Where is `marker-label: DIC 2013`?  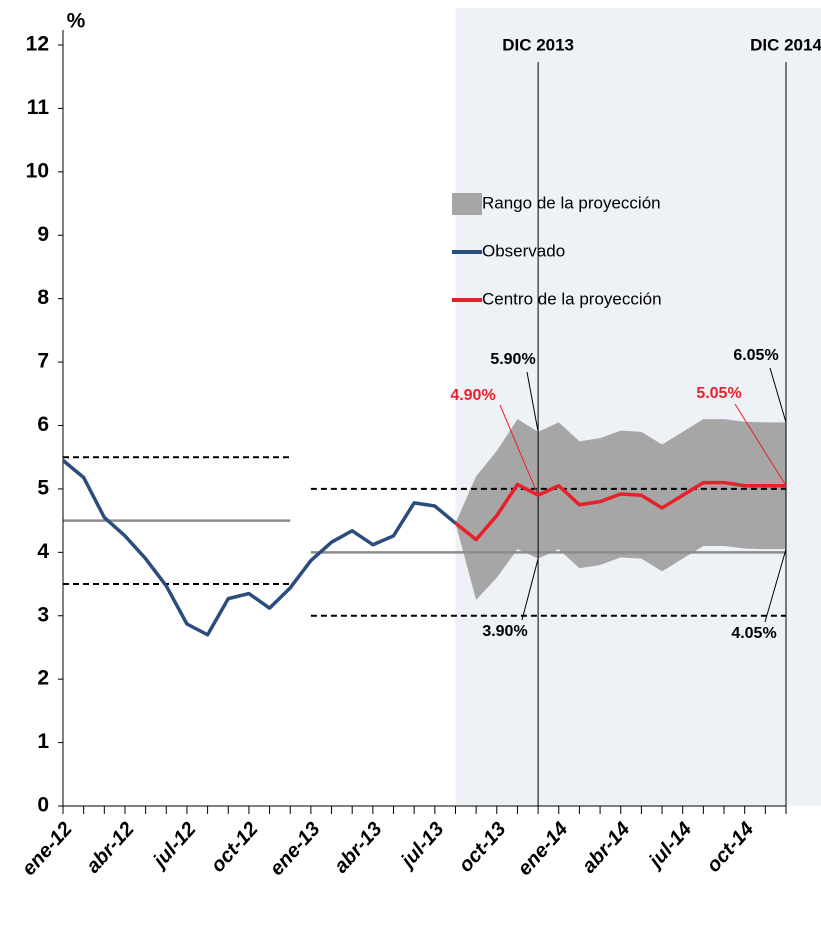 marker-label: DIC 2013 is located at coordinates (538, 44).